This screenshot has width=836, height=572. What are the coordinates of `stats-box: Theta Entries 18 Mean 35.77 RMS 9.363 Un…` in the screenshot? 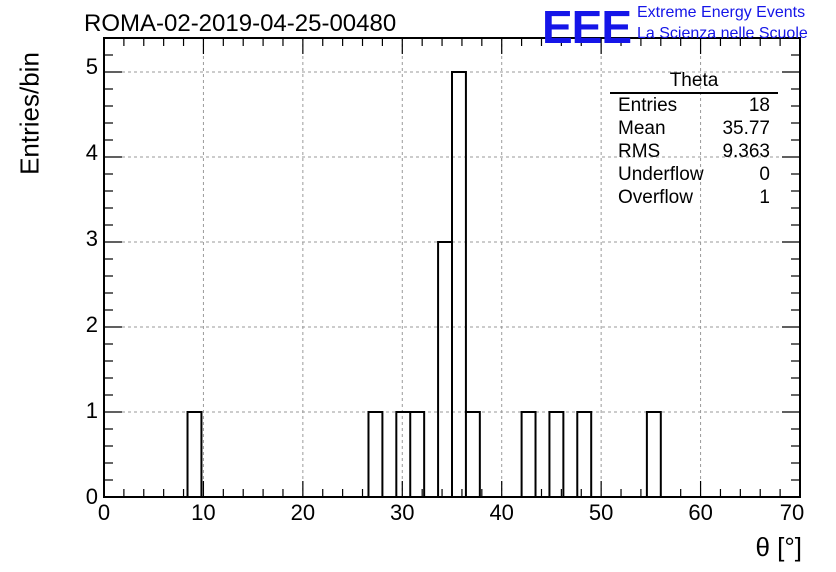 It's located at (694, 139).